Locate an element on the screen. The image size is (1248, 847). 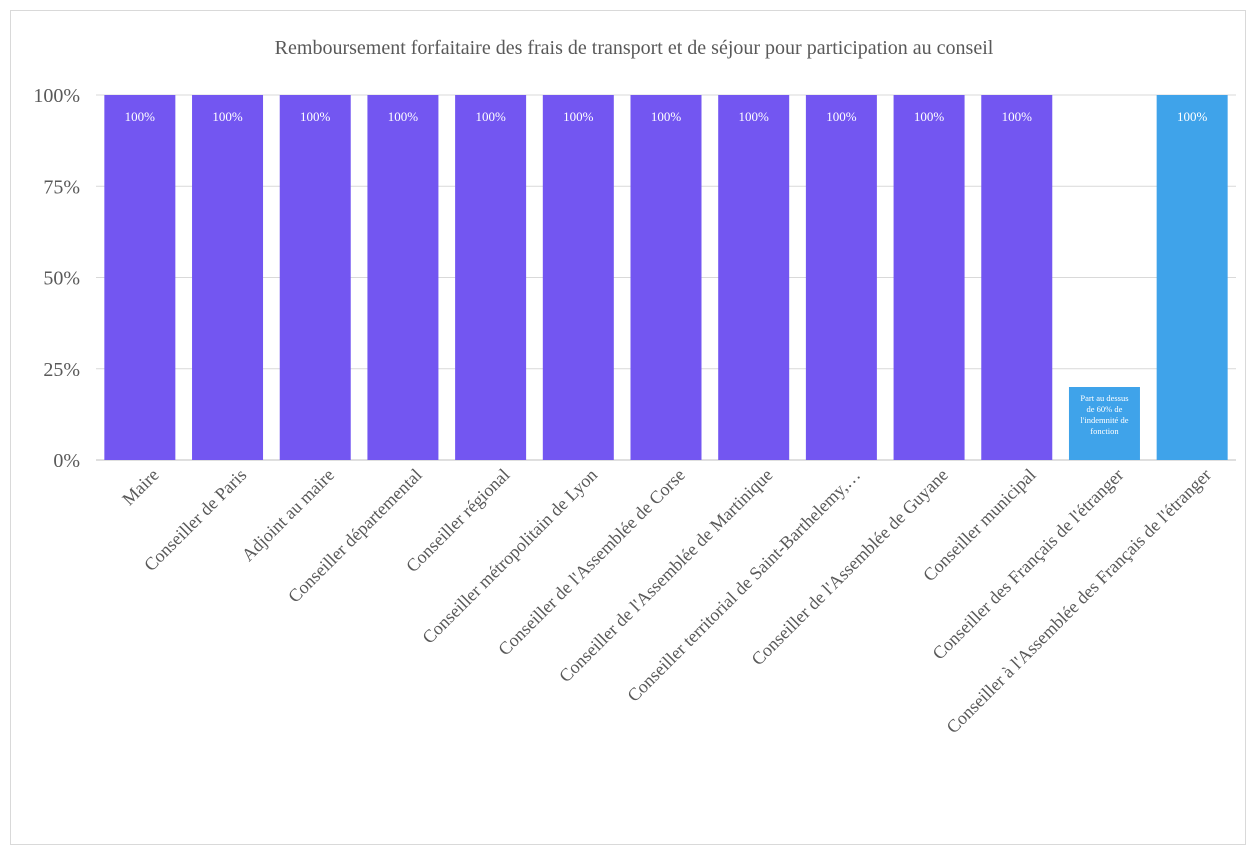
x-tick-label: Conseiller métropolitain de Lyon is located at coordinates (509, 556).